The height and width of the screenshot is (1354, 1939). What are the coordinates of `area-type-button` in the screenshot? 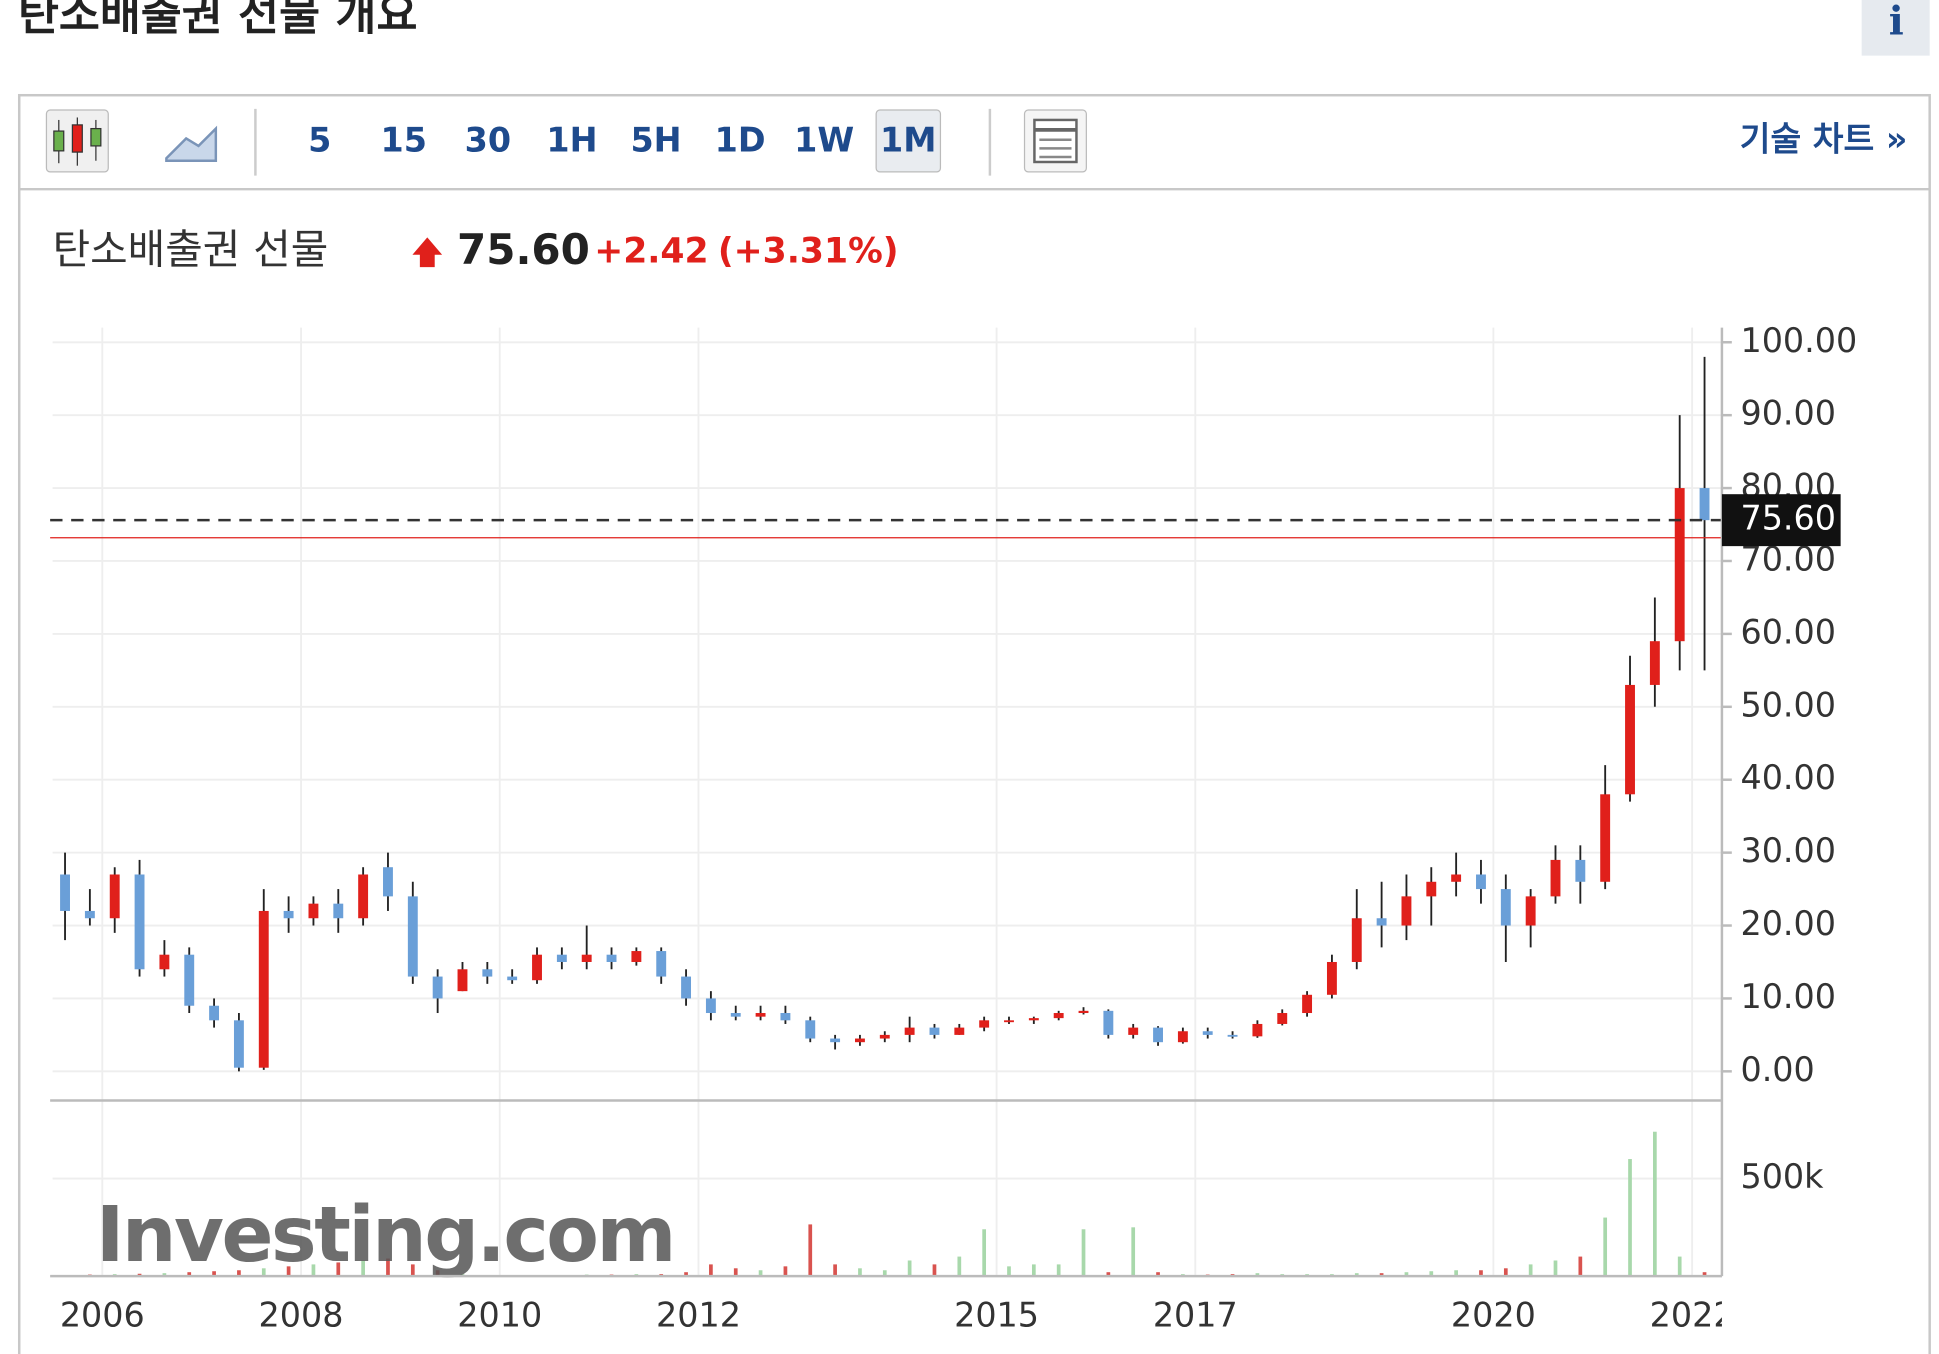 It's located at (191, 143).